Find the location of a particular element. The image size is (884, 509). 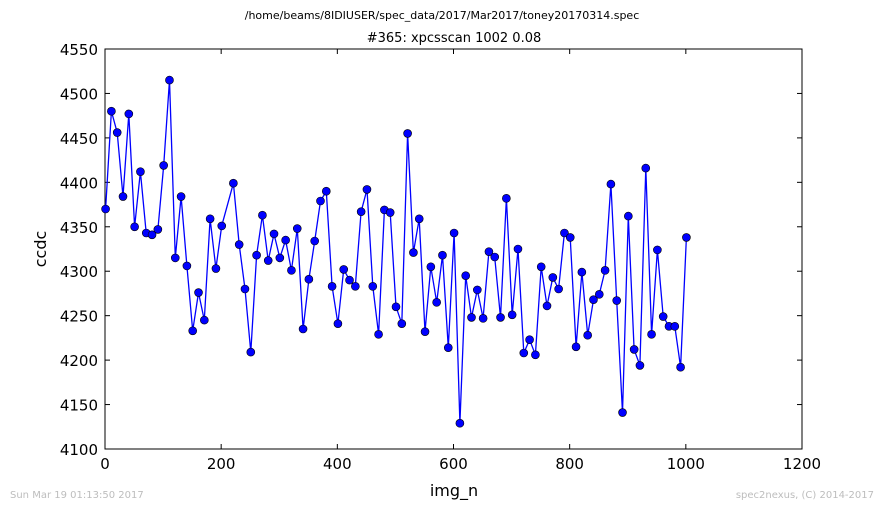

y-tick-label: 4200 is located at coordinates (79, 361).